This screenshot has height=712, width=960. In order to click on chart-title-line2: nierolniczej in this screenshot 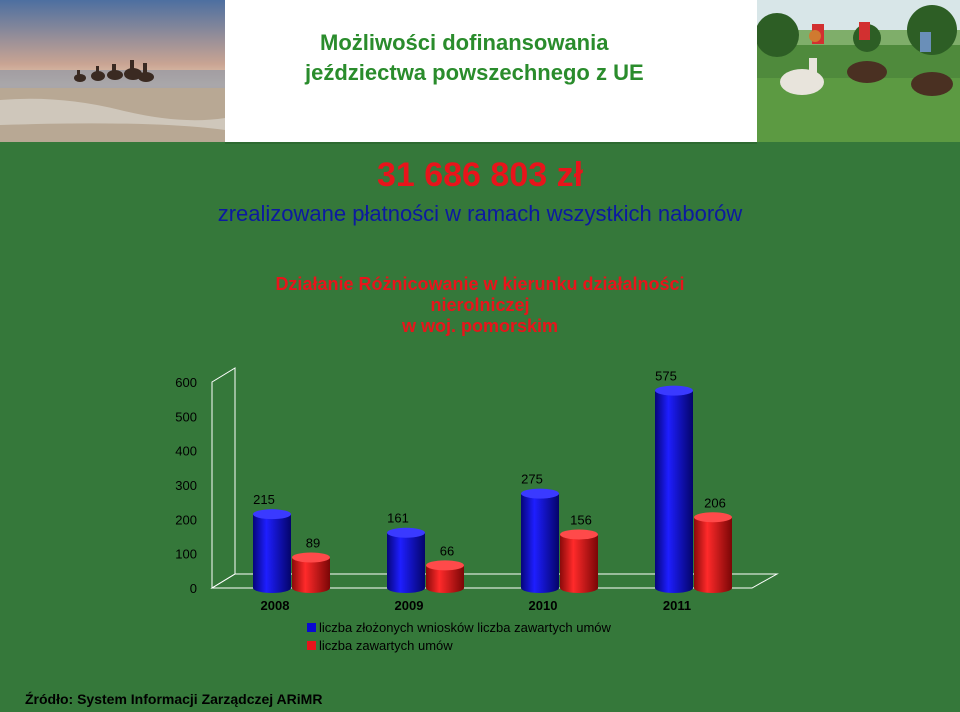, I will do `click(480, 305)`.